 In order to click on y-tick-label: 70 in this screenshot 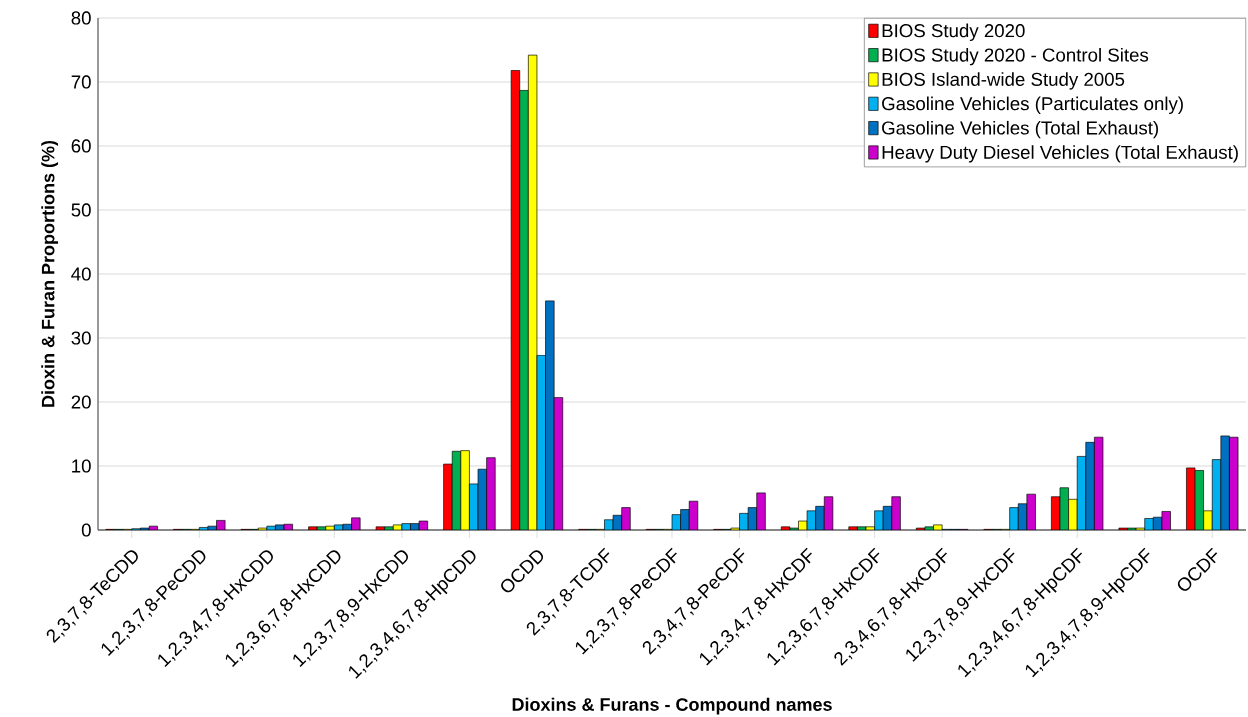, I will do `click(81, 82)`.